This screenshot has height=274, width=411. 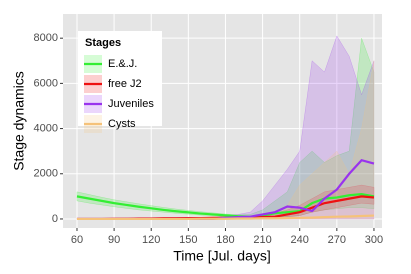 What do you see at coordinates (131, 104) in the screenshot?
I see `legend-label: Juveniles` at bounding box center [131, 104].